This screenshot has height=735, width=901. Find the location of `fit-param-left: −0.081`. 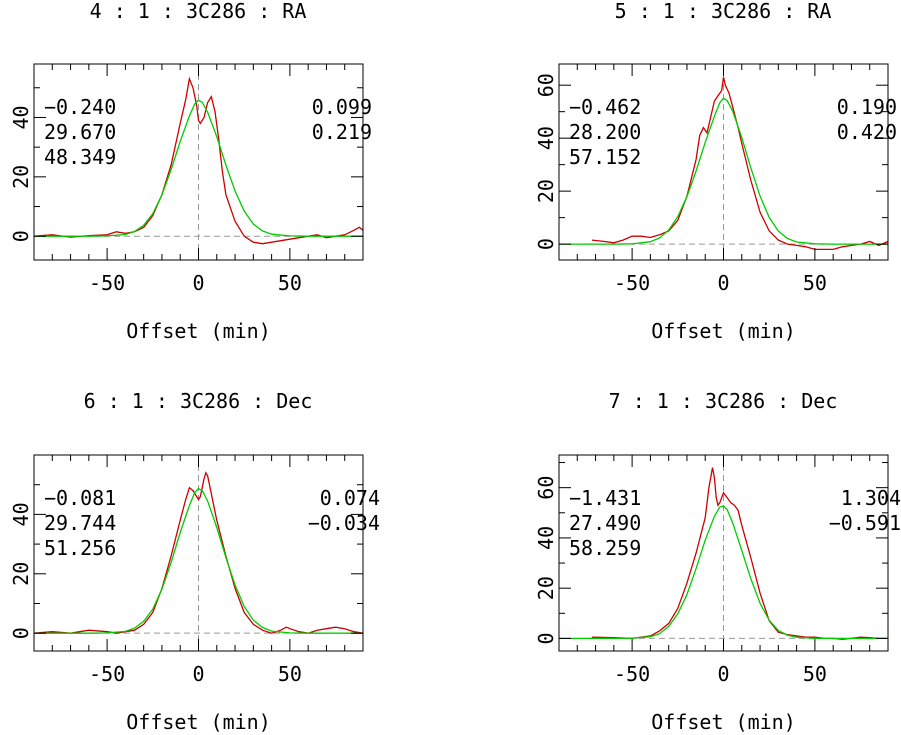

fit-param-left: −0.081 is located at coordinates (80, 498).